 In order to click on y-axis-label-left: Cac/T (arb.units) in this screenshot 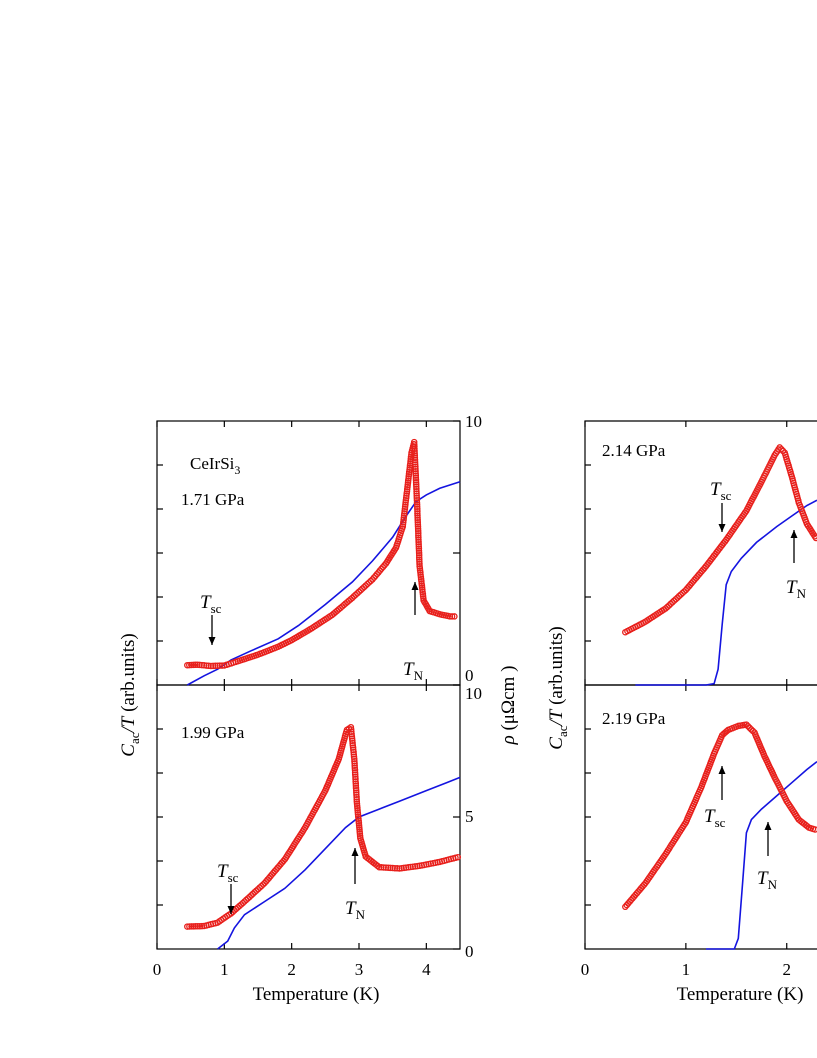, I will do `click(130, 694)`.